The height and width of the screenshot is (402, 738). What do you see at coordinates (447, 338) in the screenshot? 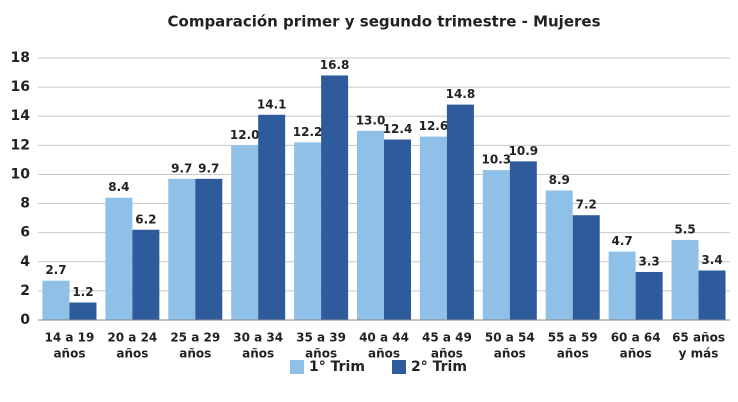
I see `x-tick-label: 45 a 49` at bounding box center [447, 338].